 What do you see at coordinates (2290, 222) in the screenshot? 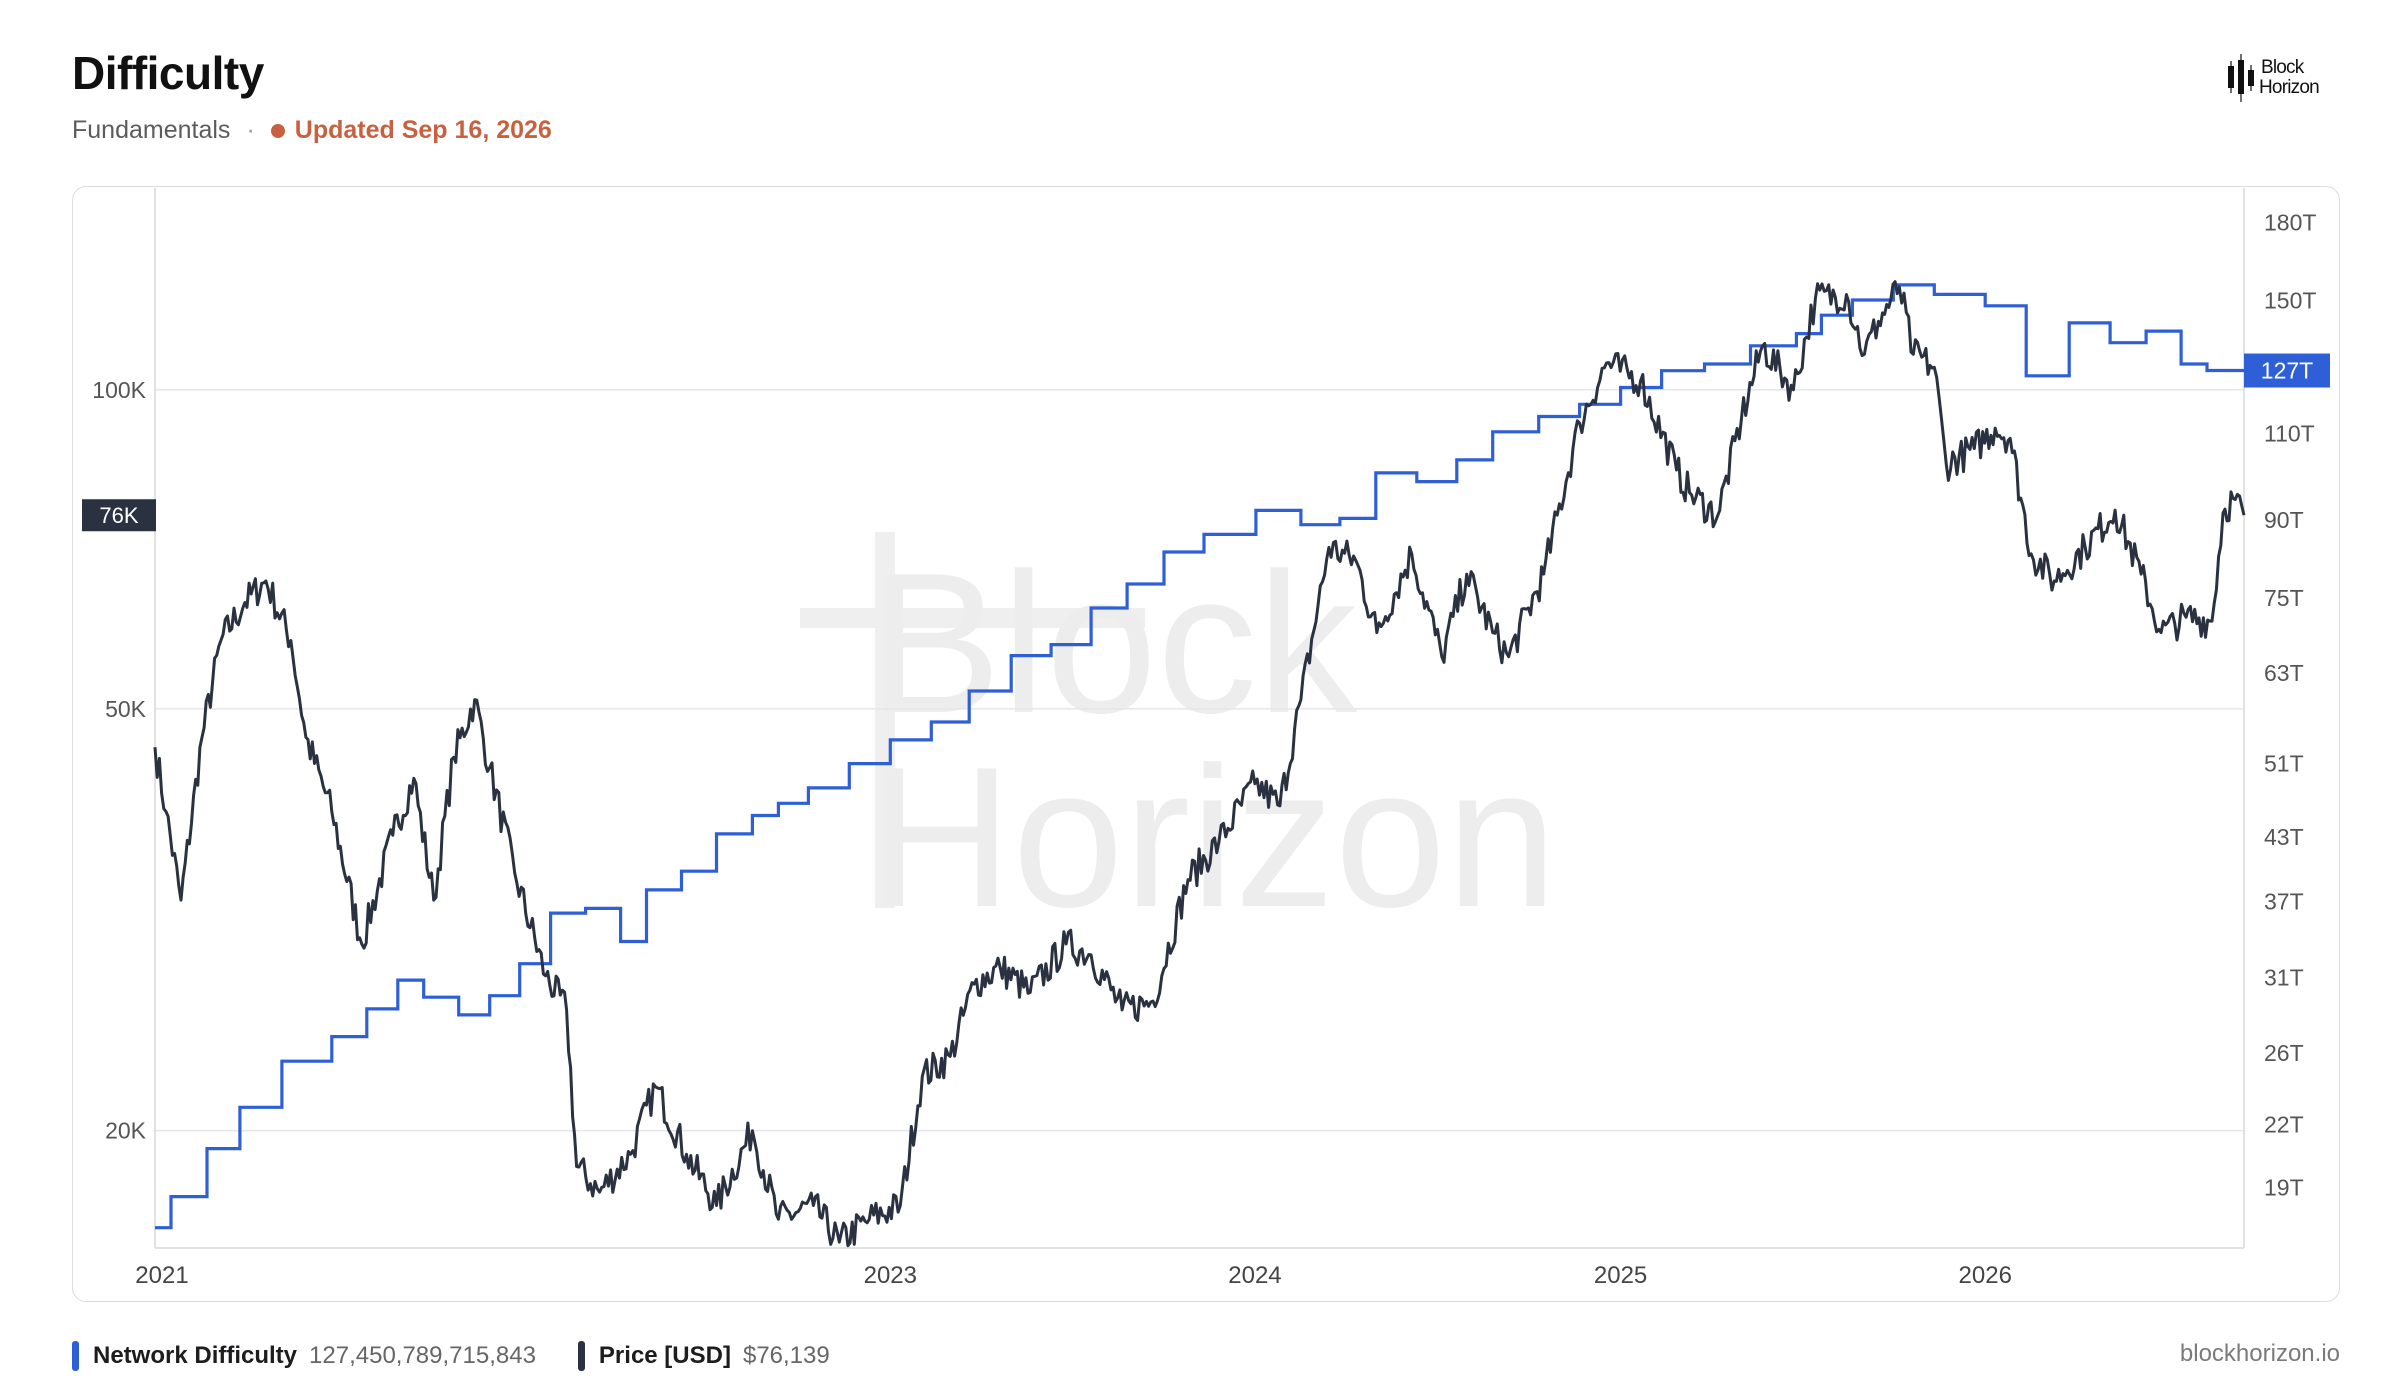
I see `right-tick-label: 180T` at bounding box center [2290, 222].